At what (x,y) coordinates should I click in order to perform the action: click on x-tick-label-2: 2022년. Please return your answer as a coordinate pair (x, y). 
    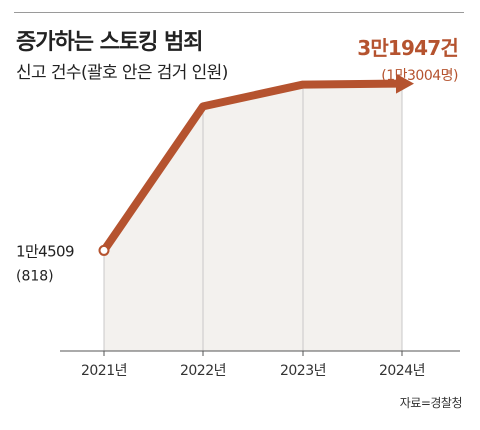
    Looking at the image, I should click on (203, 371).